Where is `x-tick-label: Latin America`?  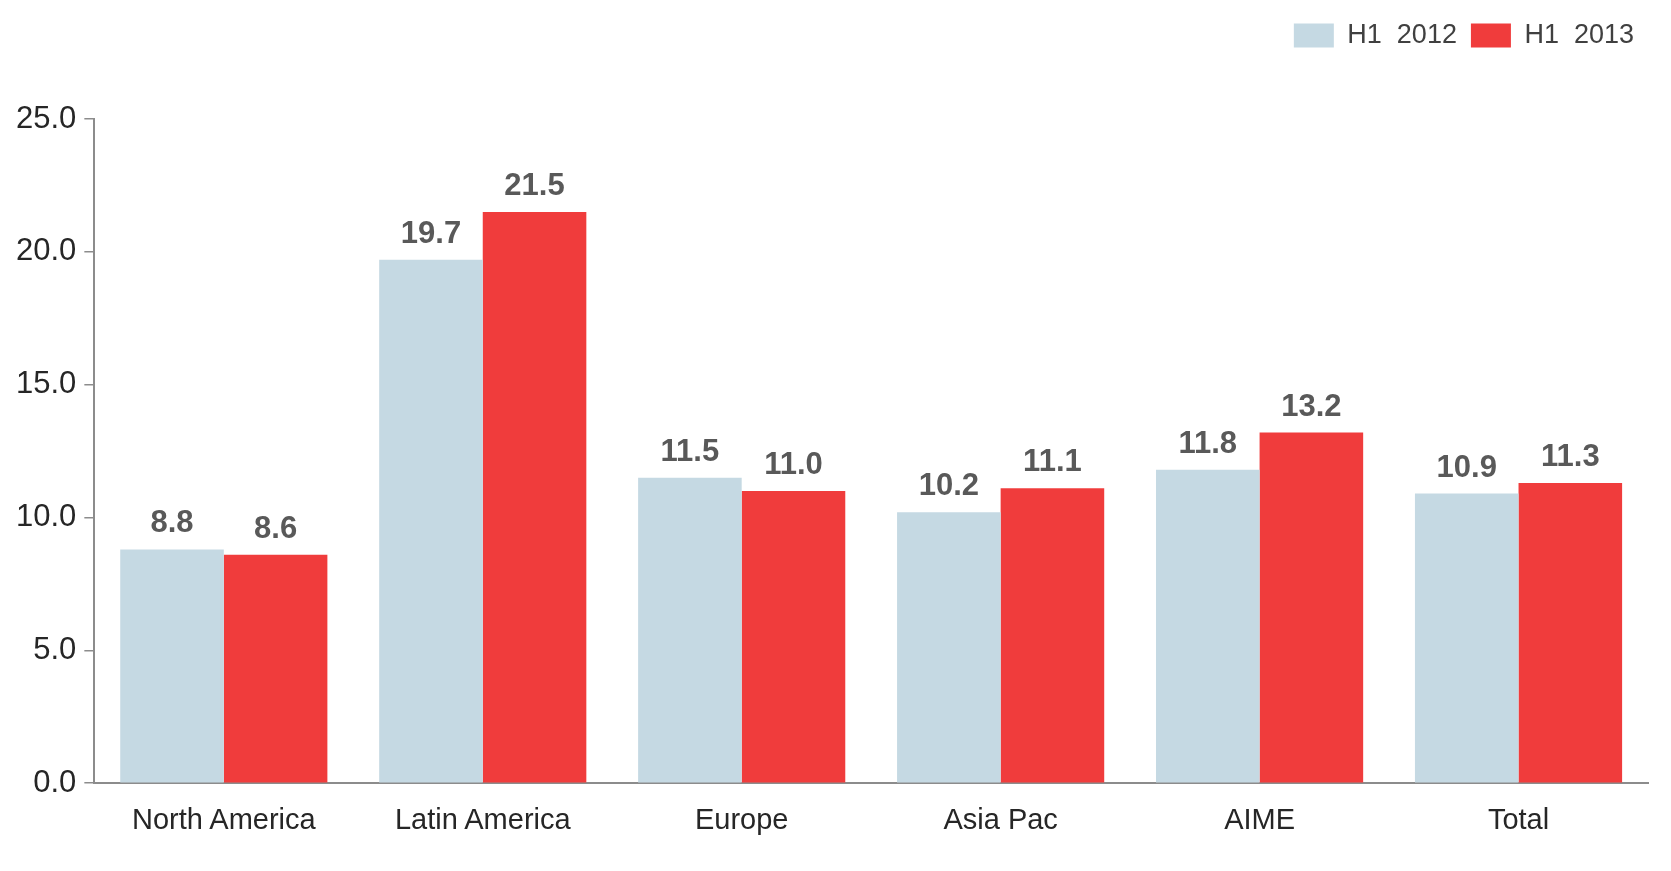 x-tick-label: Latin America is located at coordinates (483, 818).